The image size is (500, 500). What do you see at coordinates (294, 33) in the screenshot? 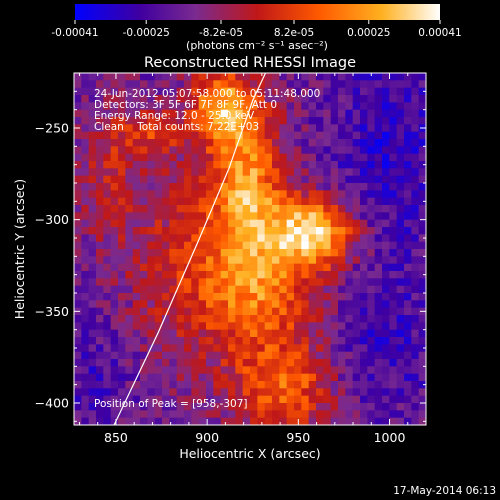
I see `colorbar-tick-label: 8.2e-05` at bounding box center [294, 33].